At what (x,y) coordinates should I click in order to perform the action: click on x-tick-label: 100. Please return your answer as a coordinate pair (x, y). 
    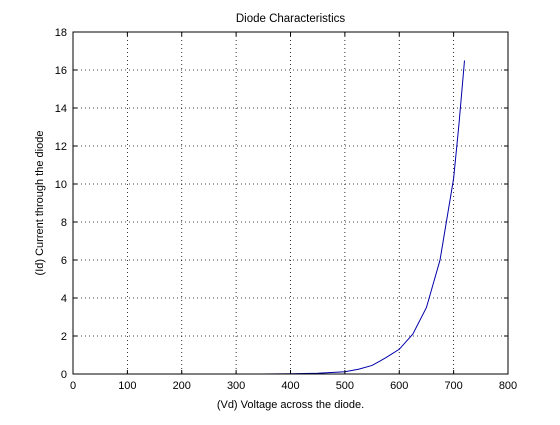
    Looking at the image, I should click on (127, 386).